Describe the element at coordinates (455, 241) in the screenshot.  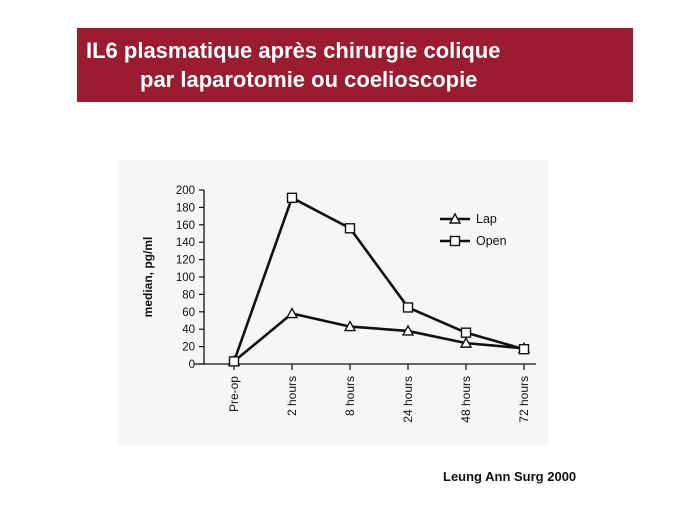
I see `legend-marker-open` at that location.